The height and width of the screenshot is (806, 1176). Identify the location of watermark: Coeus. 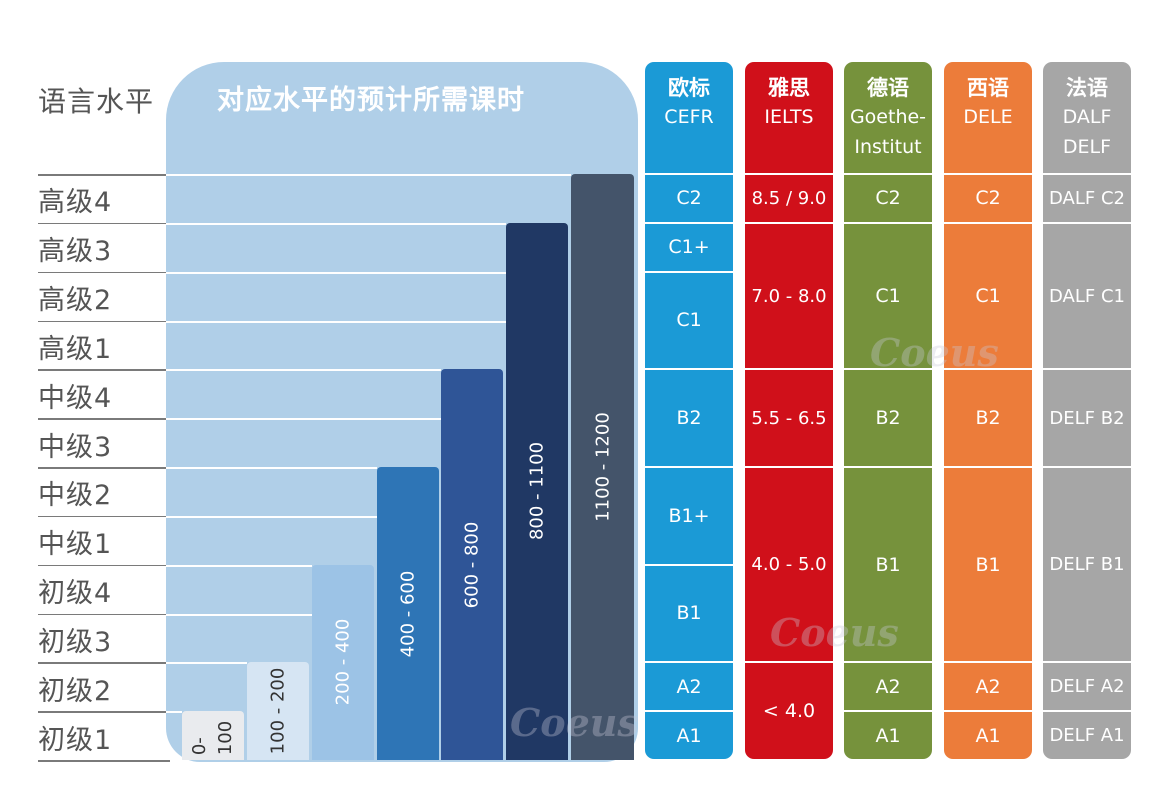
(834, 632).